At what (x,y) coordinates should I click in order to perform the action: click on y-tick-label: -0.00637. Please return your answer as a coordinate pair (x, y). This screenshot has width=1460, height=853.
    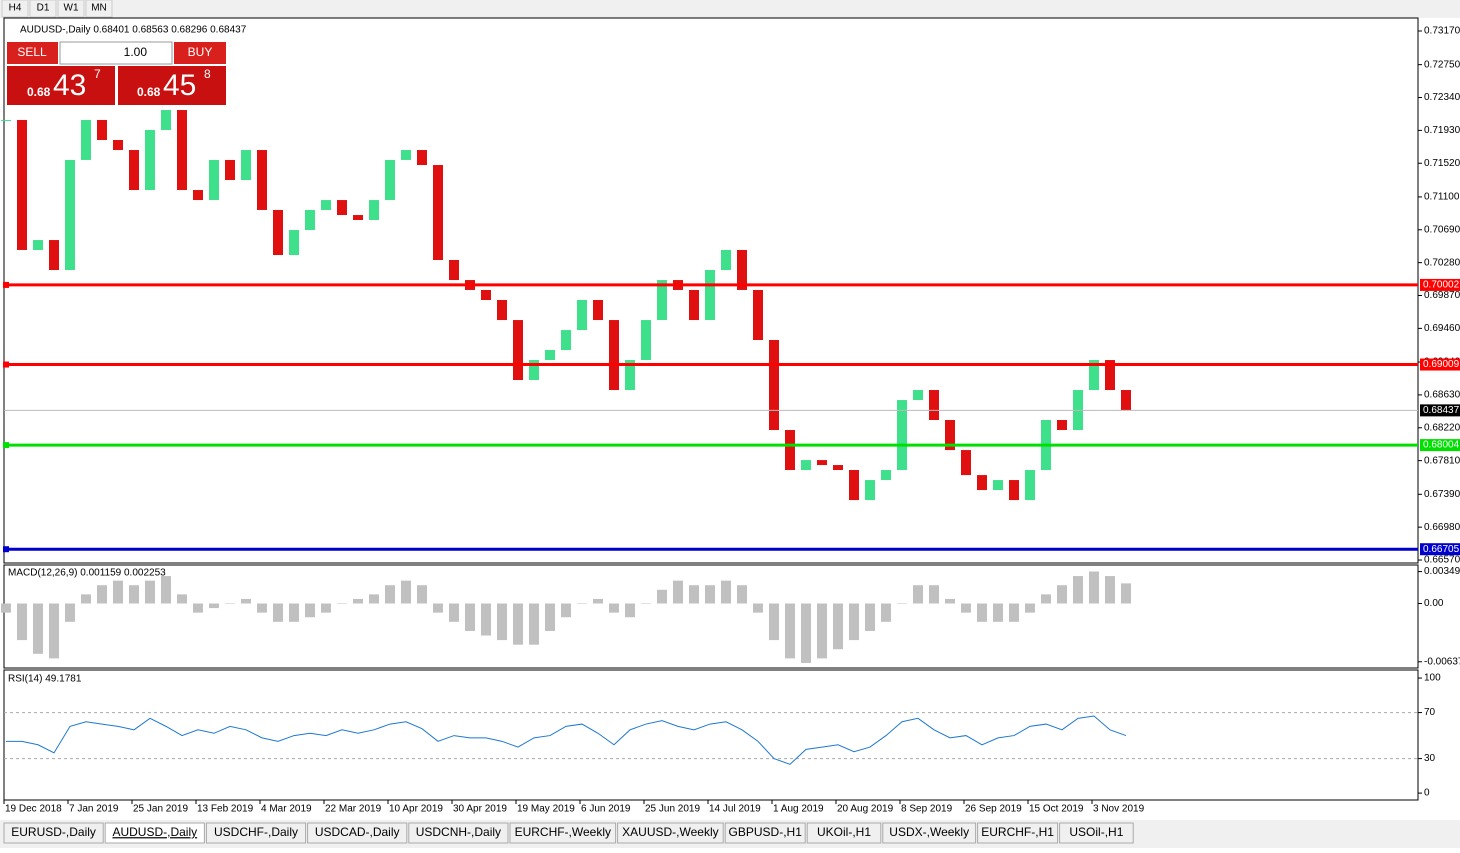
    Looking at the image, I should click on (1442, 661).